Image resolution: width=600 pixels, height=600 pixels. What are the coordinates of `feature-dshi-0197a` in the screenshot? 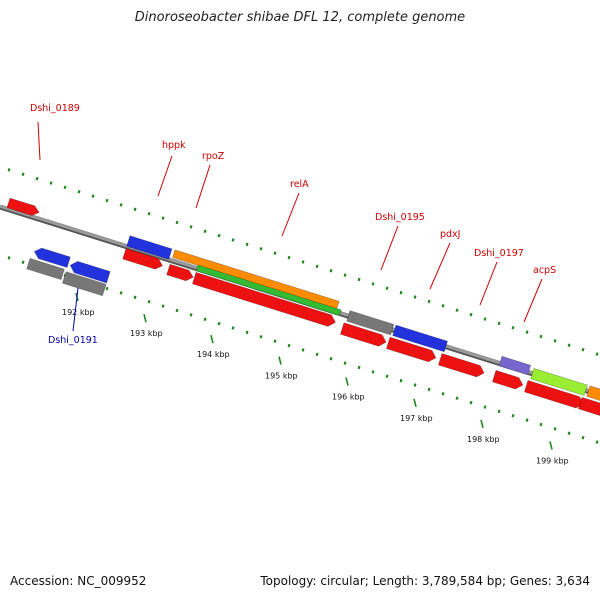 It's located at (411, 349).